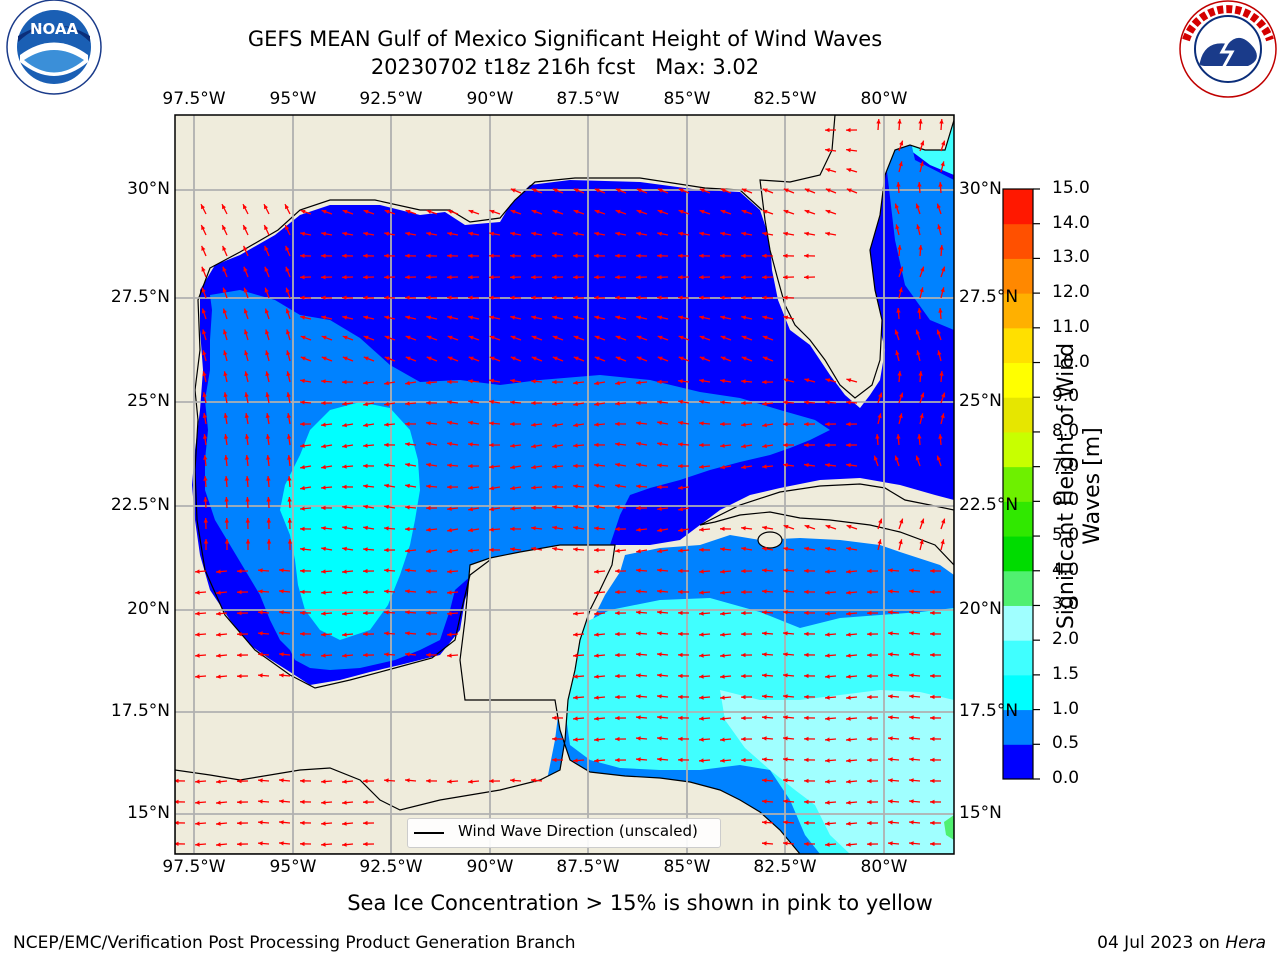 Image resolution: width=1280 pixels, height=960 pixels. I want to click on colorbar-tick-label: 7.0, so click(1066, 465).